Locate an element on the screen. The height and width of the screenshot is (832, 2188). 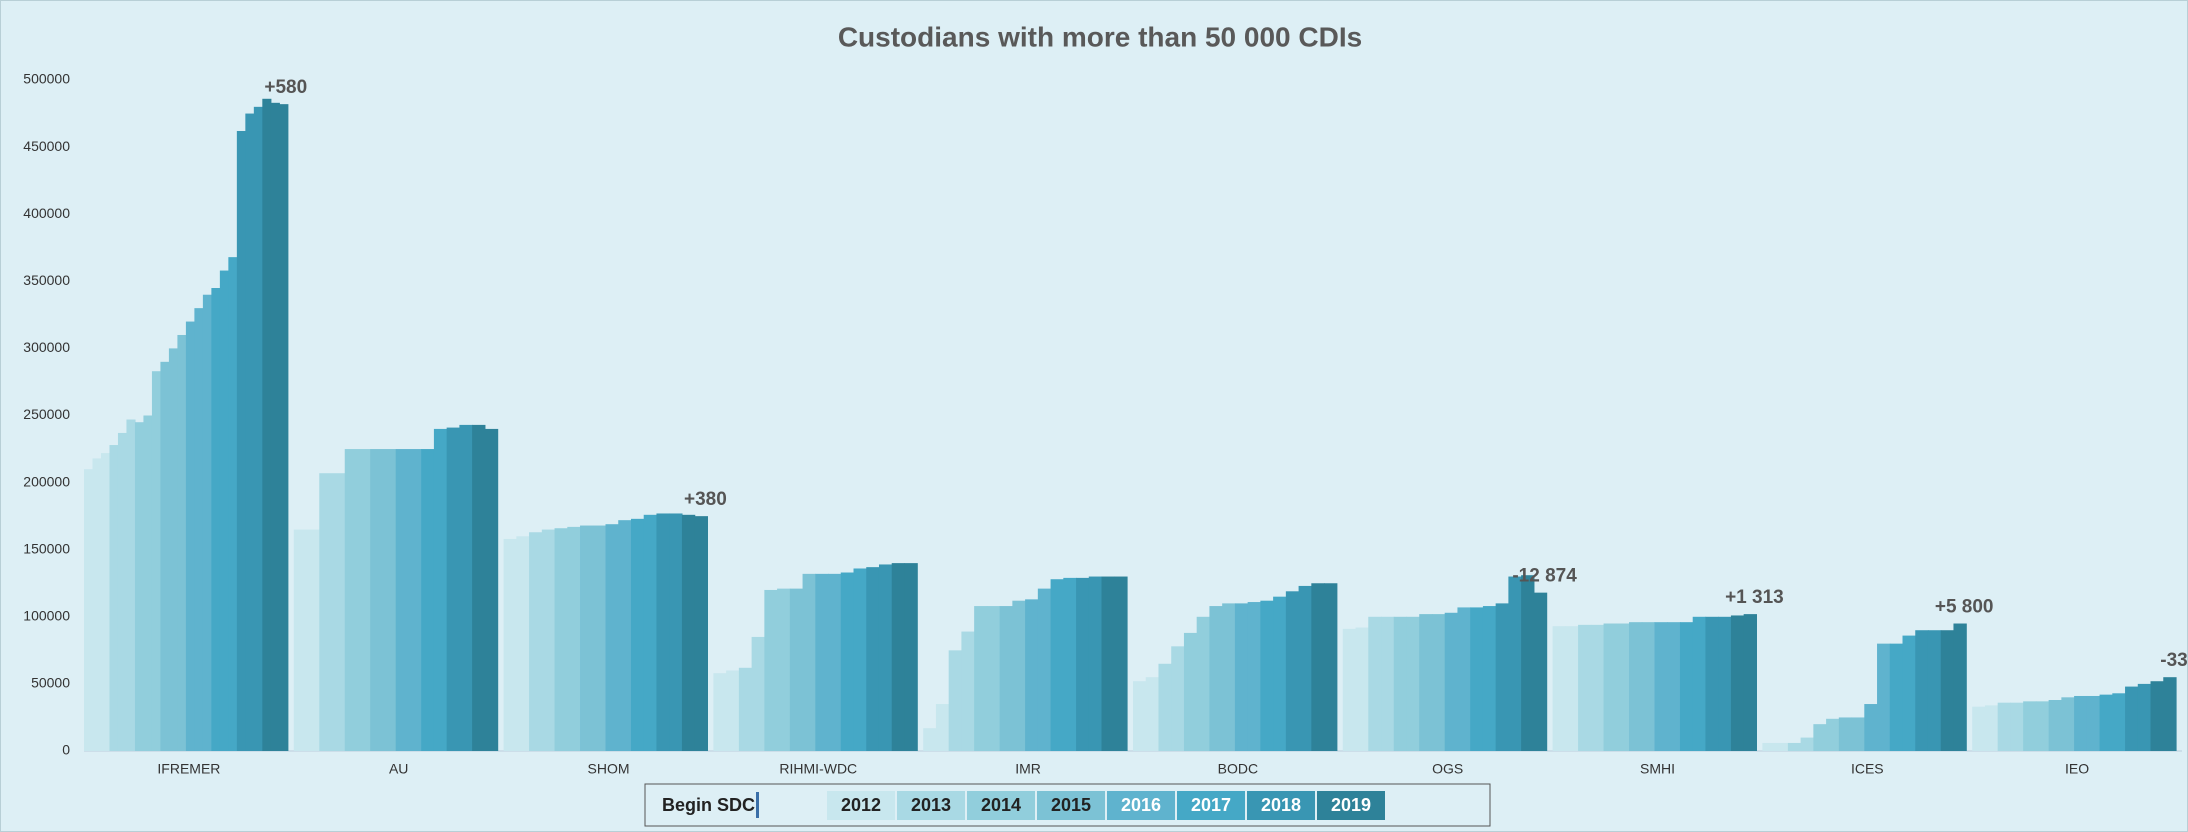
legend-divider is located at coordinates (757, 805).